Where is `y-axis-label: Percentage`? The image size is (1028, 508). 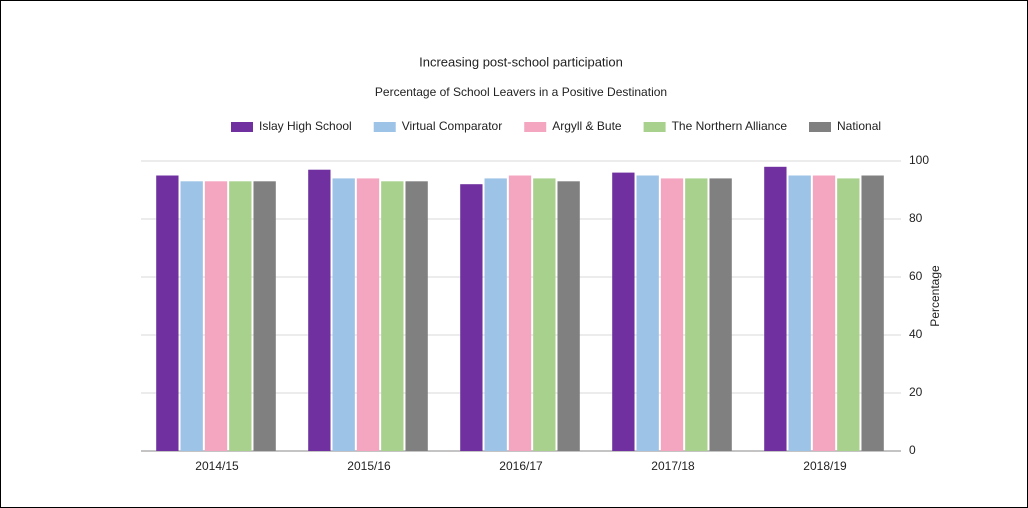 y-axis-label: Percentage is located at coordinates (935, 296).